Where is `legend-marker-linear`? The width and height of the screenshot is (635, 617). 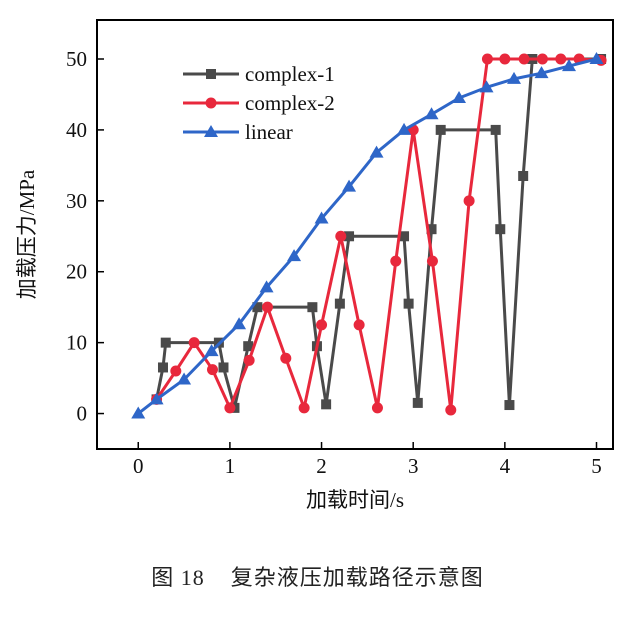 legend-marker-linear is located at coordinates (211, 131).